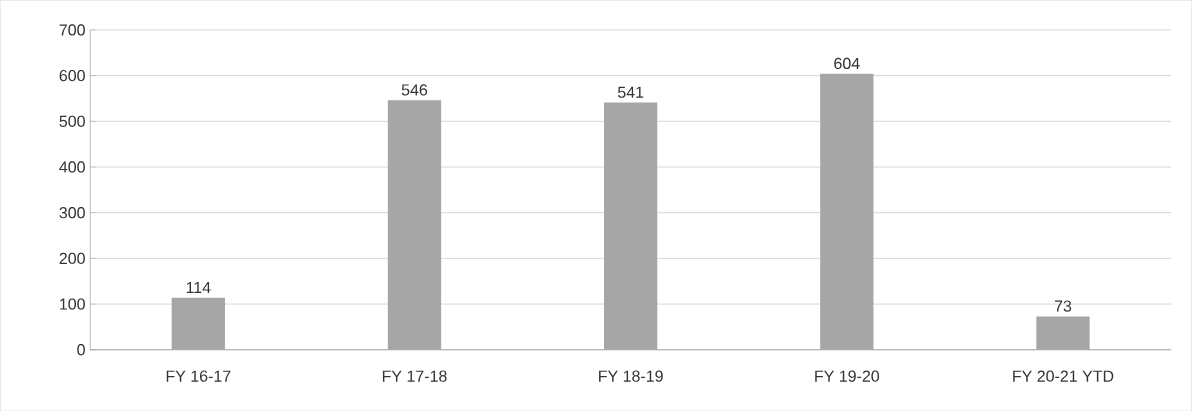 The width and height of the screenshot is (1192, 411). I want to click on y-tick-label: 200, so click(72, 258).